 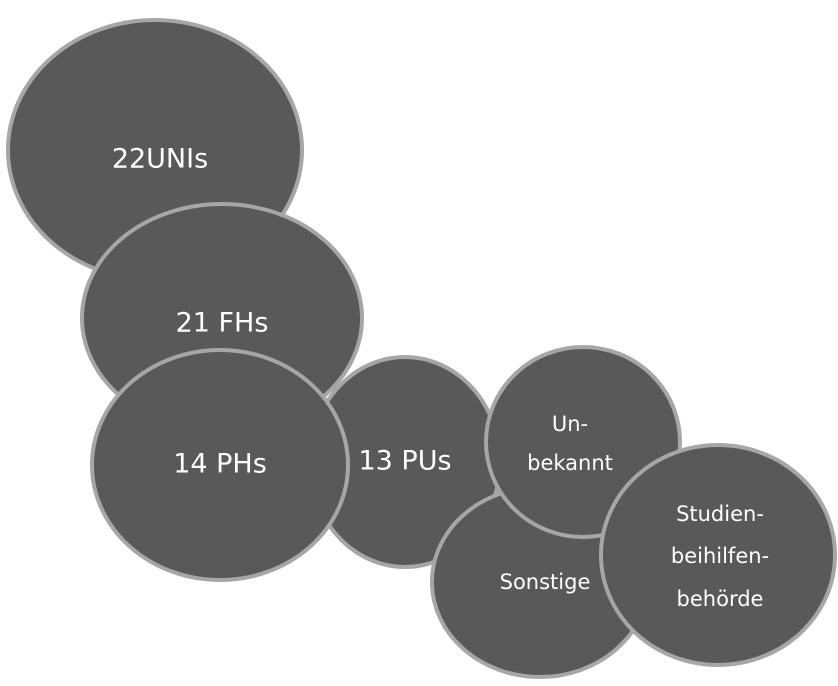 I want to click on node-label: Un-, so click(x=570, y=424).